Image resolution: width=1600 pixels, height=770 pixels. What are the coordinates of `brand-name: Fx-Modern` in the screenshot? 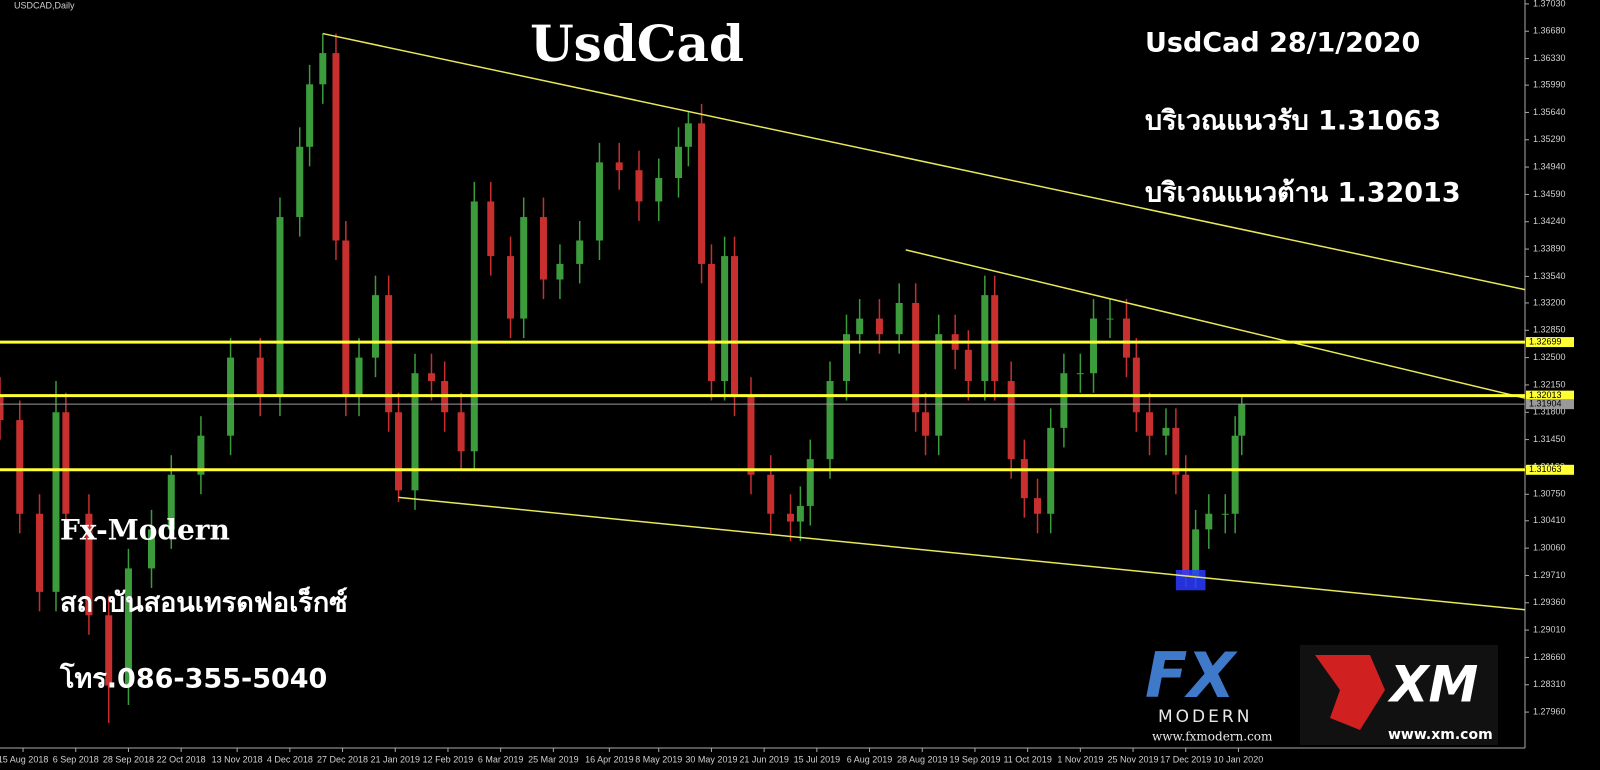 It's located at (145, 530).